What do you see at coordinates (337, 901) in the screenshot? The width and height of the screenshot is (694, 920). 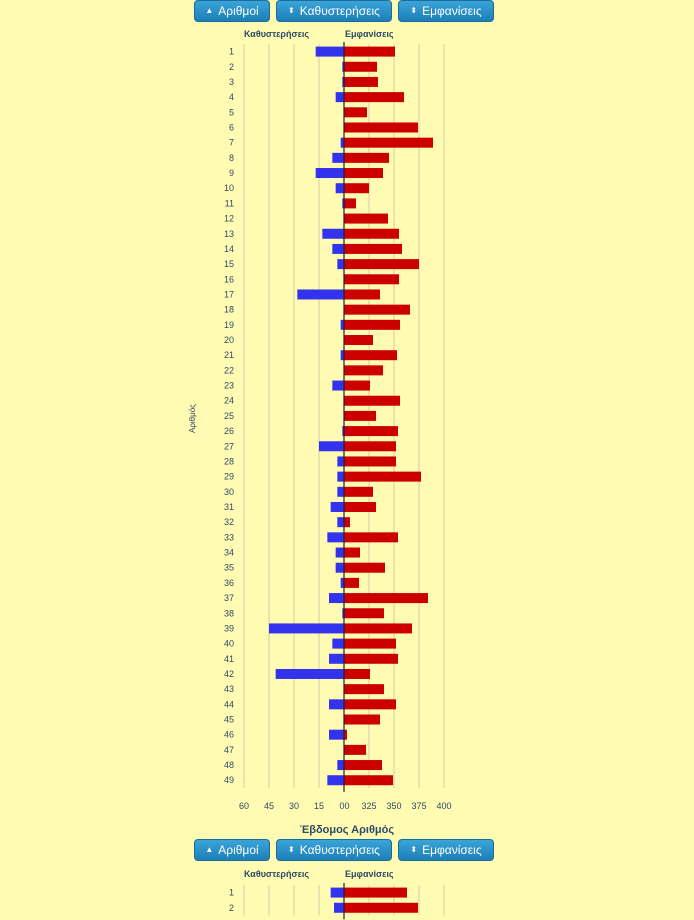 I see `seventh-number-chart: 12` at bounding box center [337, 901].